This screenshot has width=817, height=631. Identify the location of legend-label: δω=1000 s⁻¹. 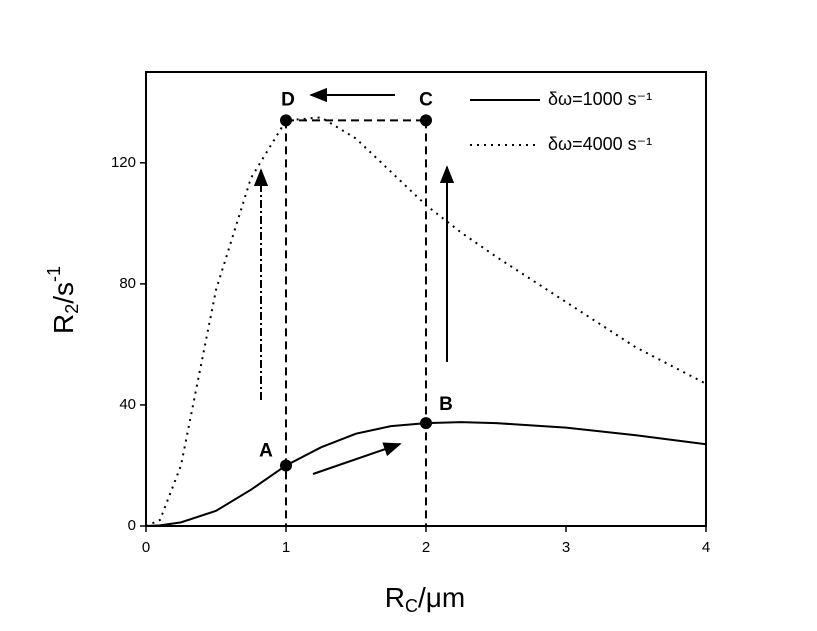
(600, 99).